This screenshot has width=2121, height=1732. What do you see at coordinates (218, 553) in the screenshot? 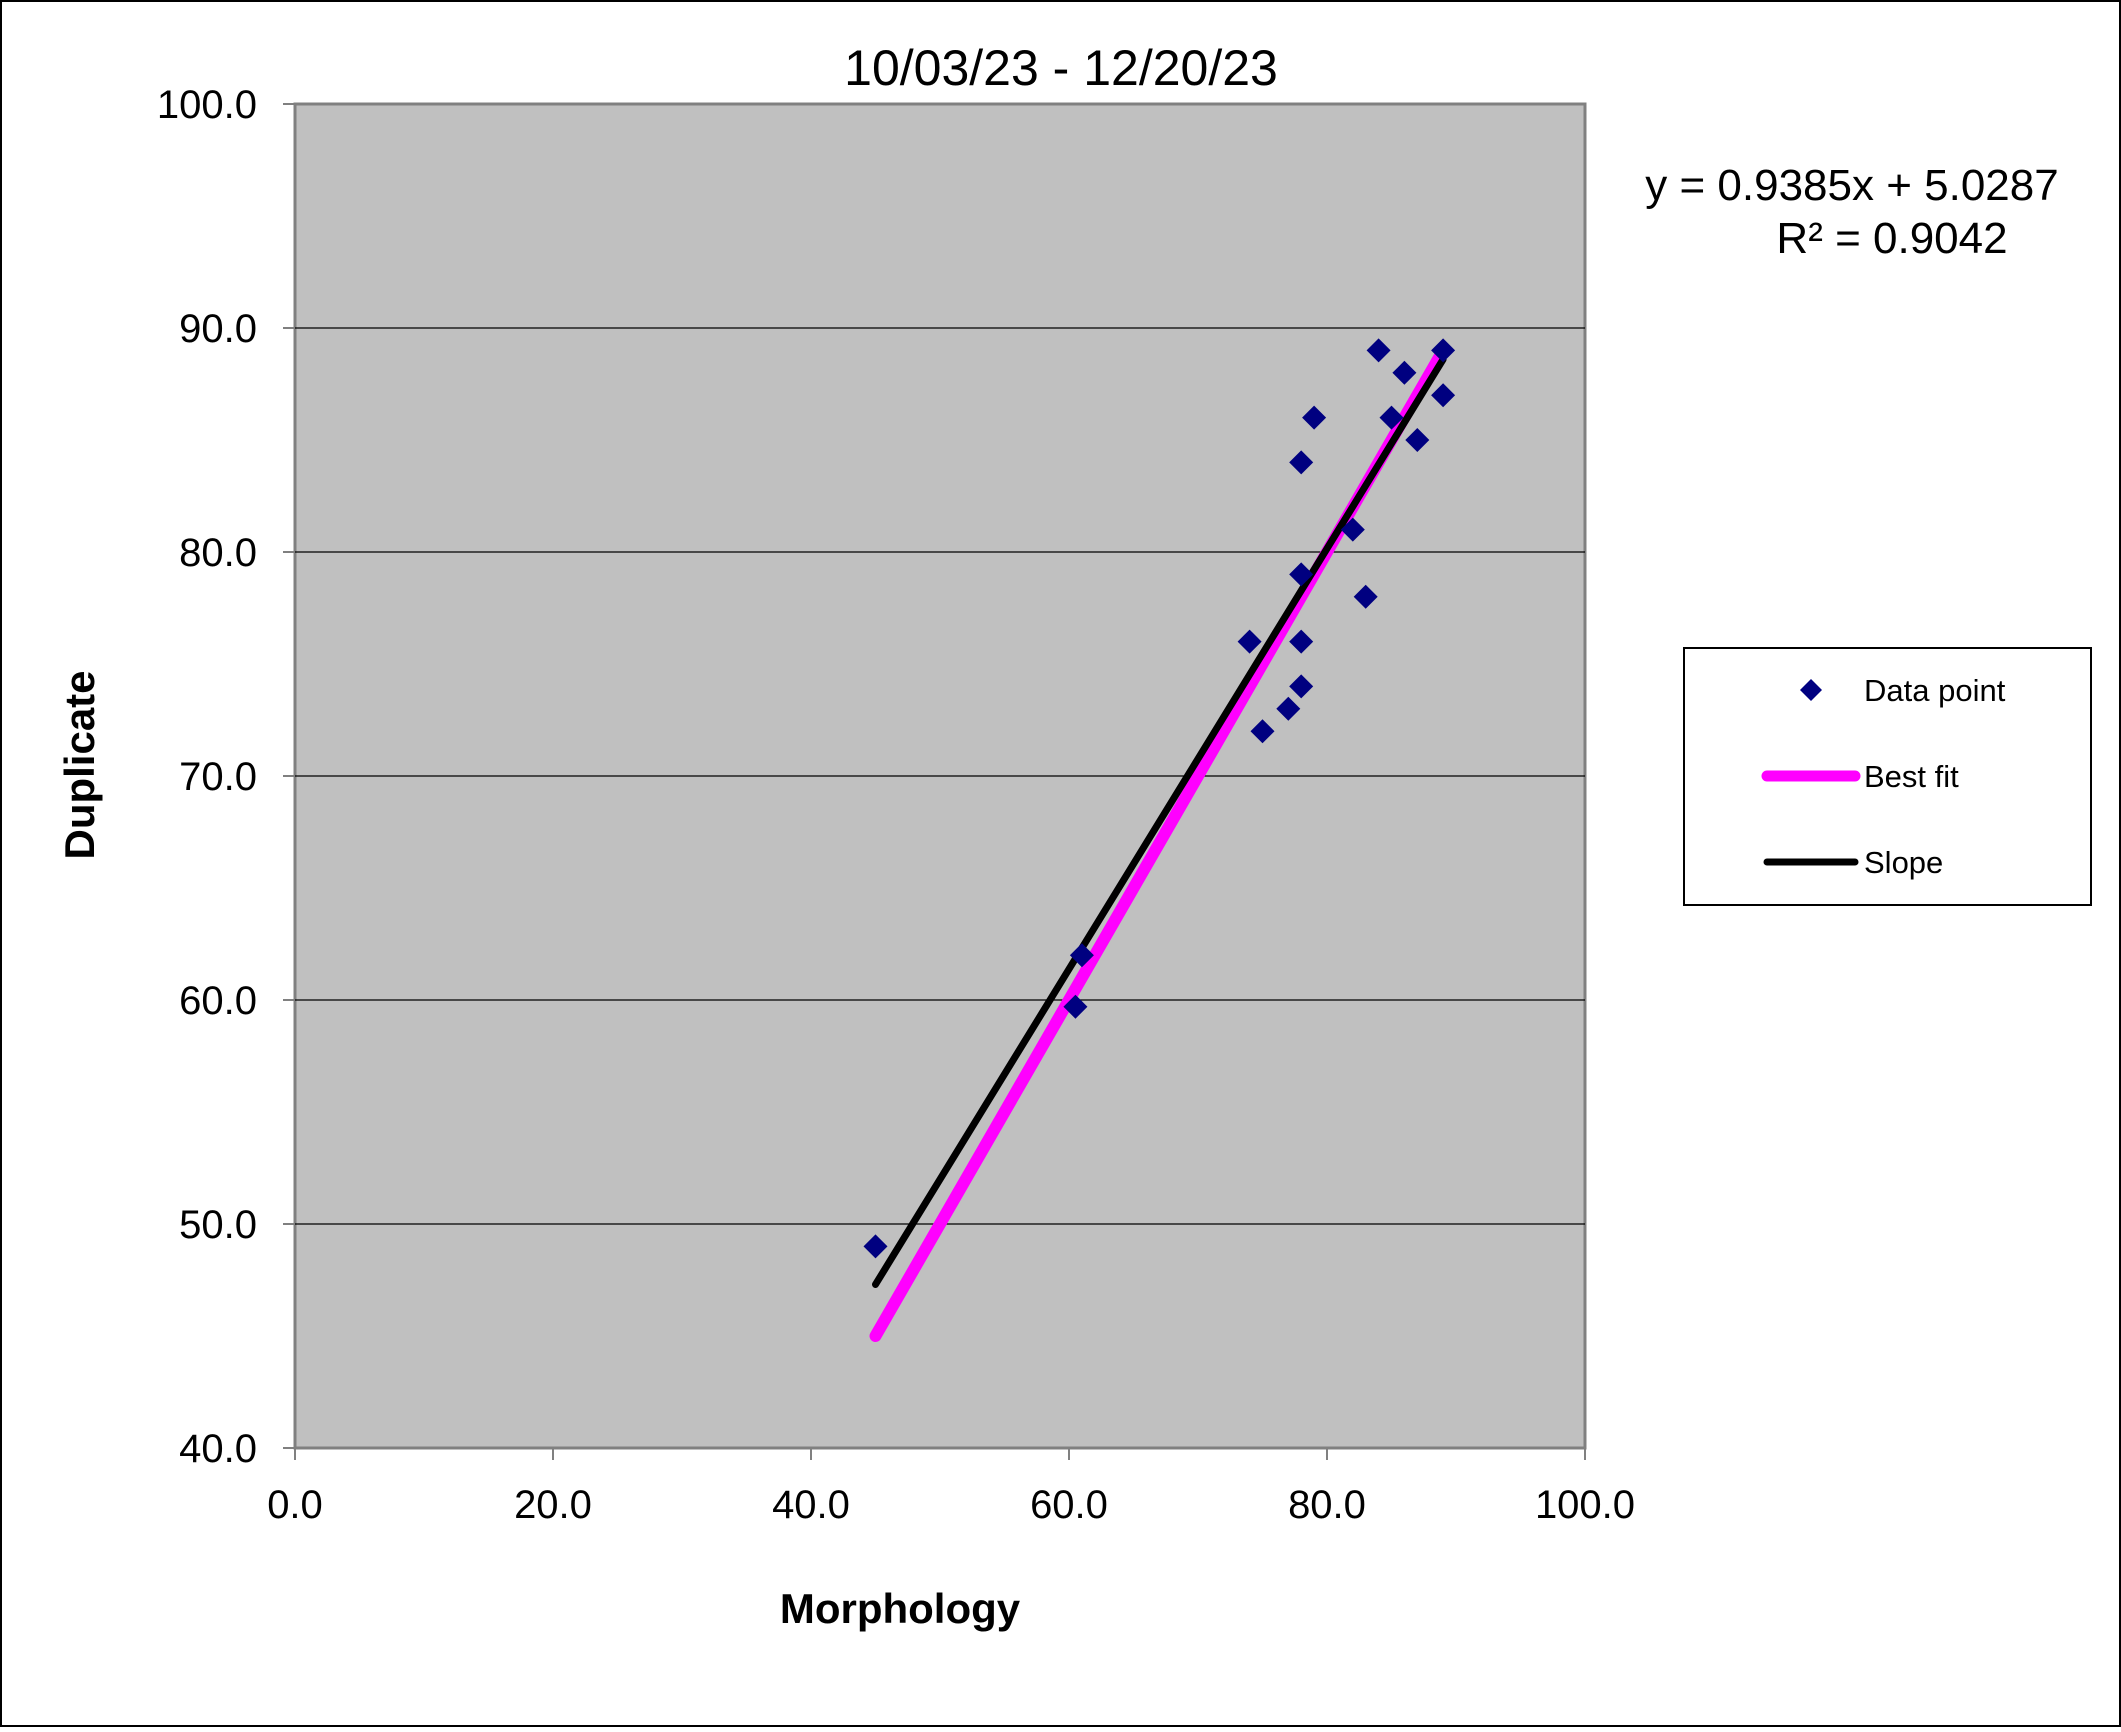
I see `y-tick-label: 80.0` at bounding box center [218, 553].